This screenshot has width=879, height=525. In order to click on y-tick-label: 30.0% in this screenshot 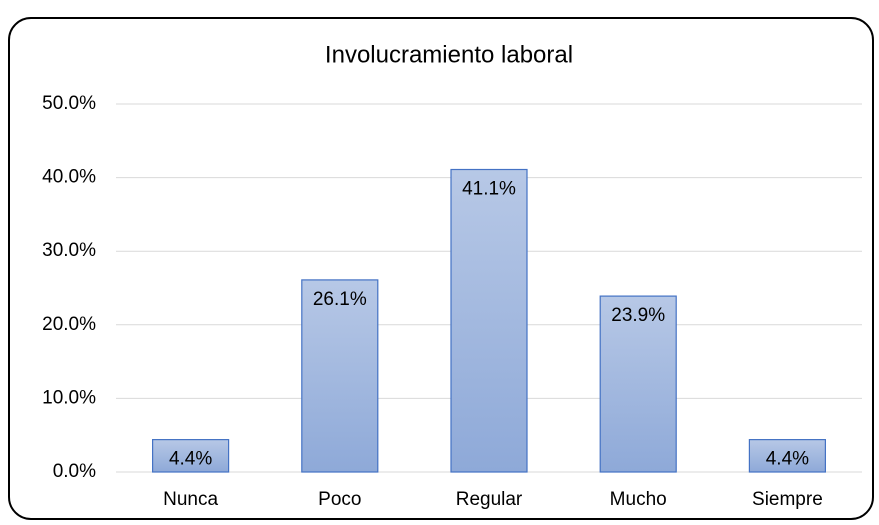, I will do `click(69, 250)`.